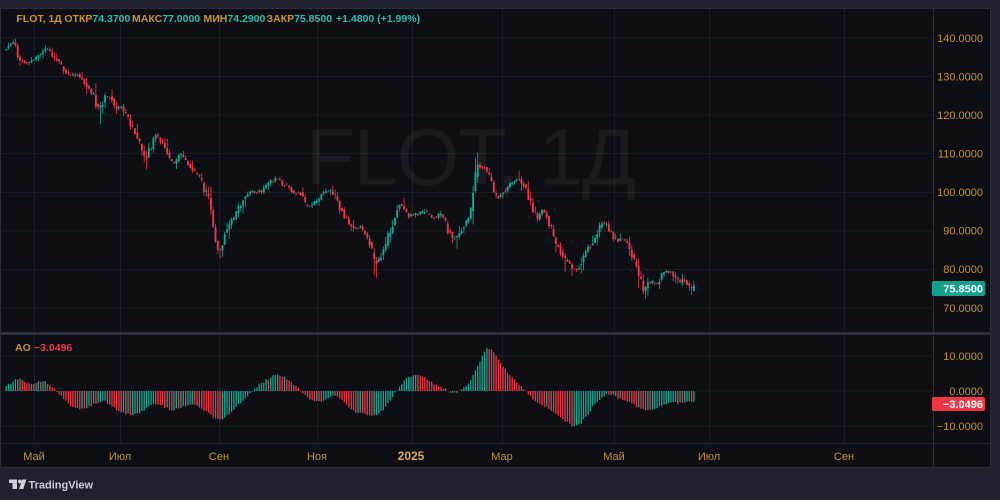 The width and height of the screenshot is (1000, 500). Describe the element at coordinates (963, 270) in the screenshot. I see `svg-text: 80.0000` at that location.